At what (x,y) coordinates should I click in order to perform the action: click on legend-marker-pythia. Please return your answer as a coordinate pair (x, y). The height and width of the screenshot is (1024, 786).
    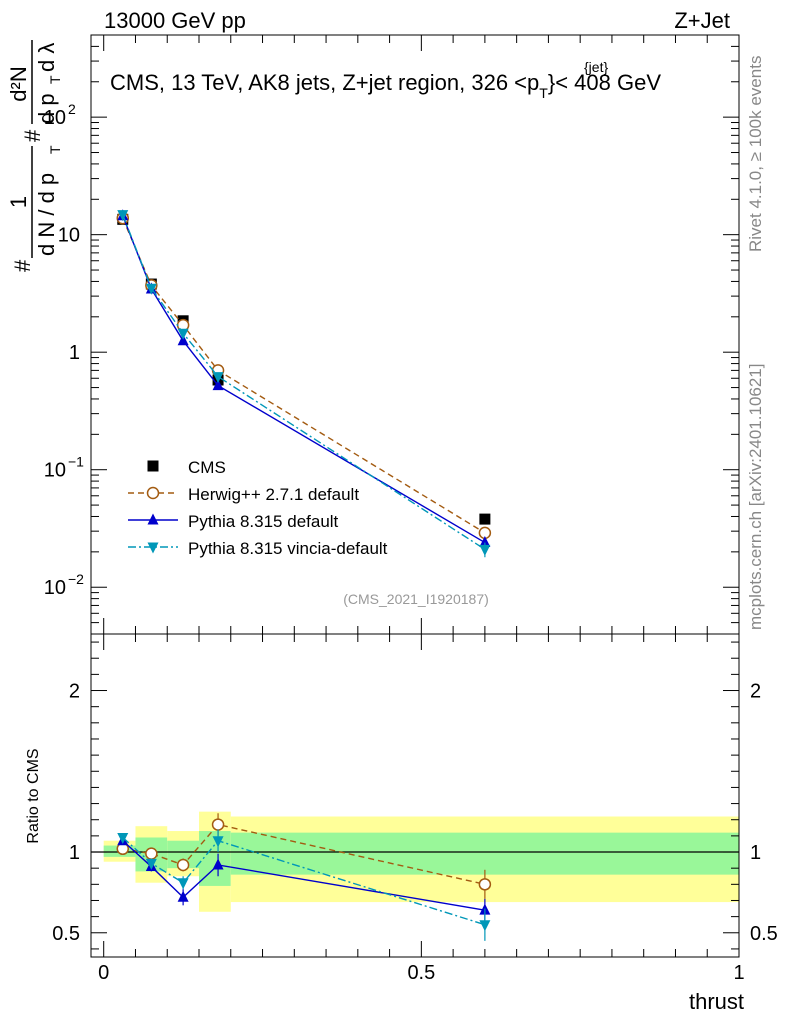
    Looking at the image, I should click on (153, 519).